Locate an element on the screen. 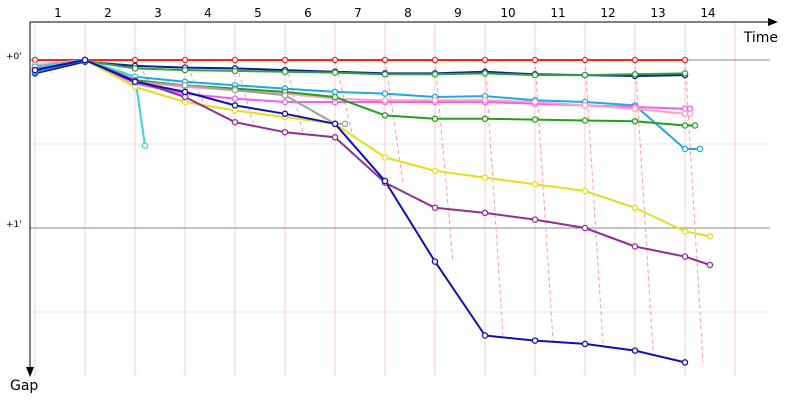 The image size is (800, 400). x-tick-label: 14 is located at coordinates (707, 13).